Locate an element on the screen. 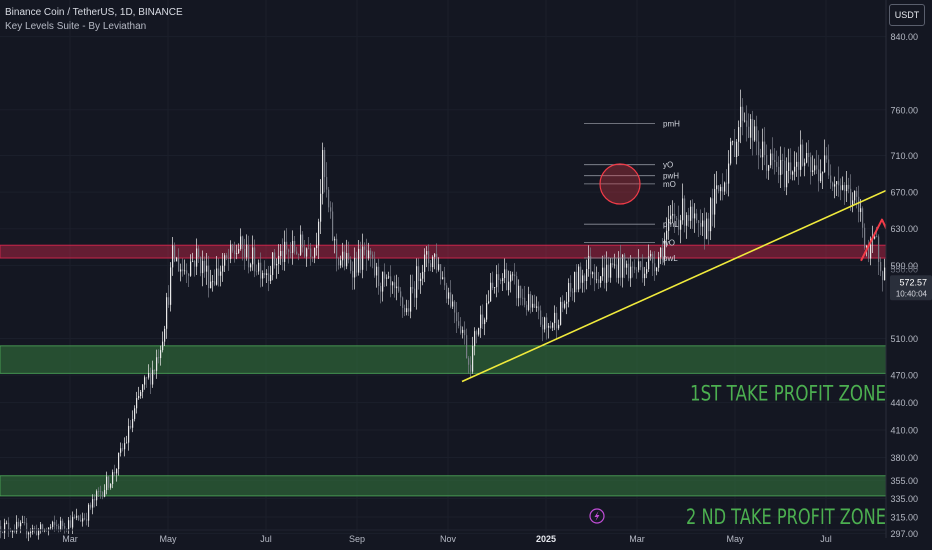  currency-button: USDT is located at coordinates (907, 15).